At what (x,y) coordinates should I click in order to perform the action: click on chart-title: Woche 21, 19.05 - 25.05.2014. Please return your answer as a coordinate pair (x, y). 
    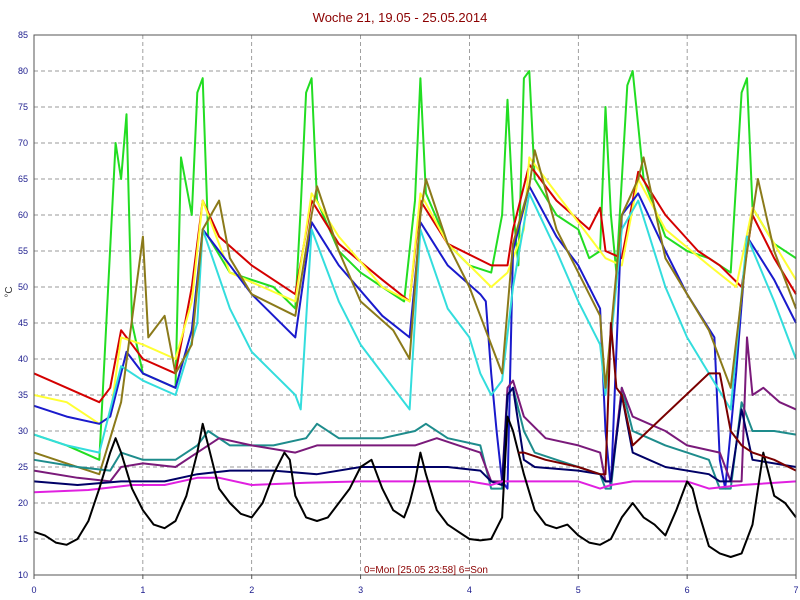
    Looking at the image, I should click on (400, 17).